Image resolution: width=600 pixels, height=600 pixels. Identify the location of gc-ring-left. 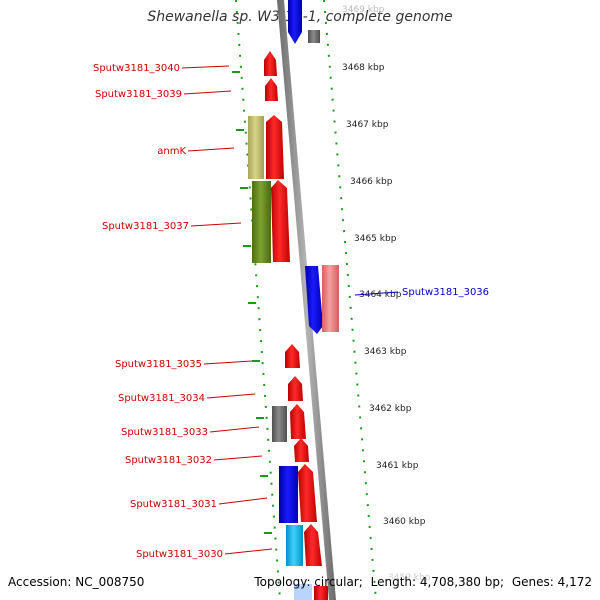
(258, 300).